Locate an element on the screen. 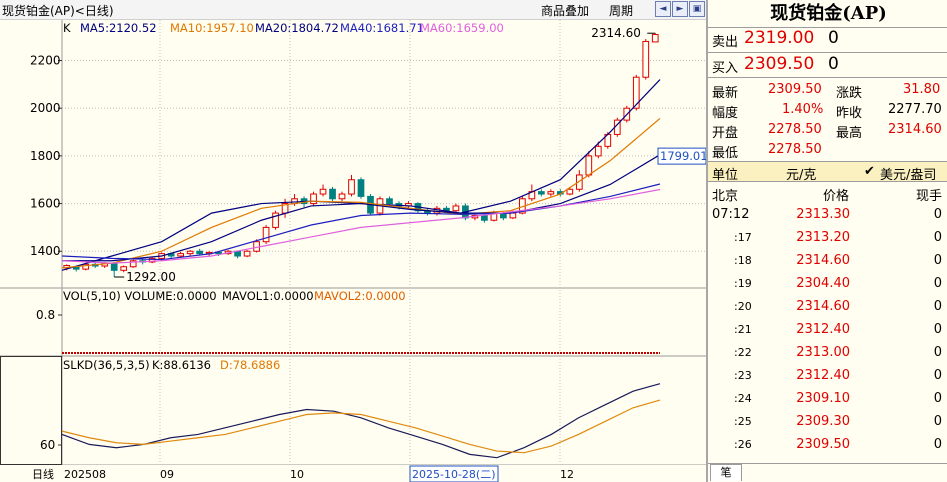 Image resolution: width=947 pixels, height=482 pixels. unit-row is located at coordinates (827, 171).